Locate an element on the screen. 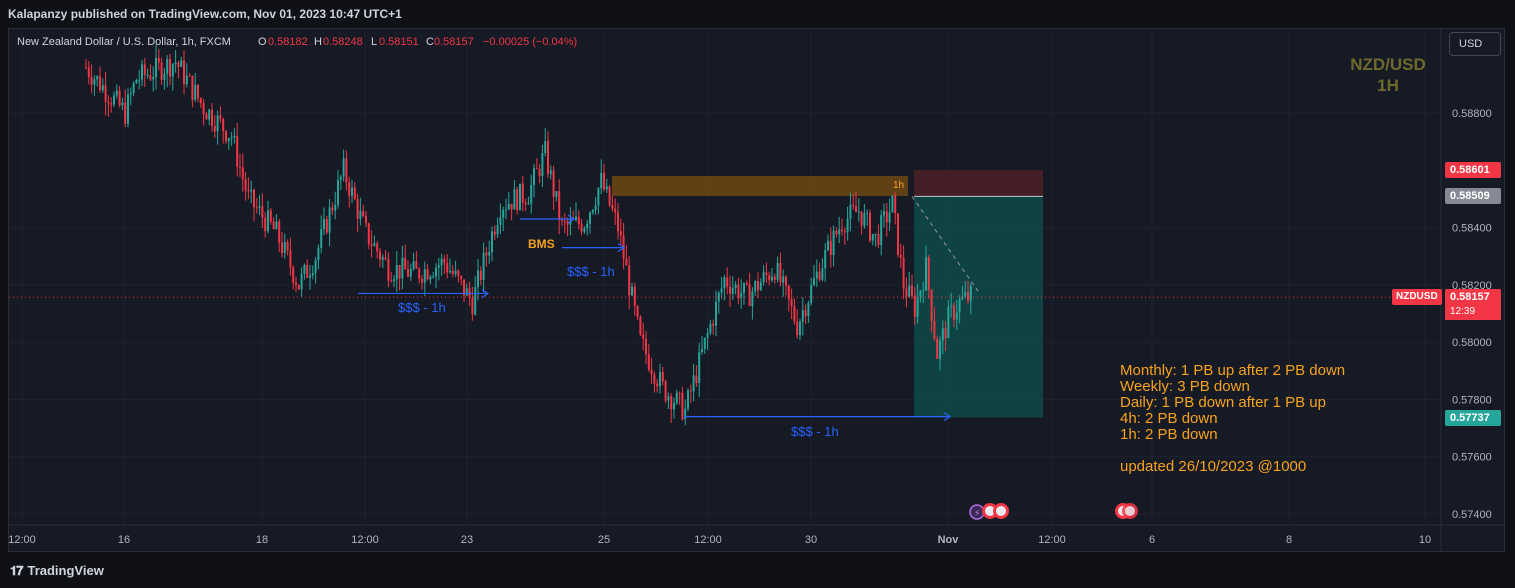  time-tick-label: 23 is located at coordinates (467, 540).